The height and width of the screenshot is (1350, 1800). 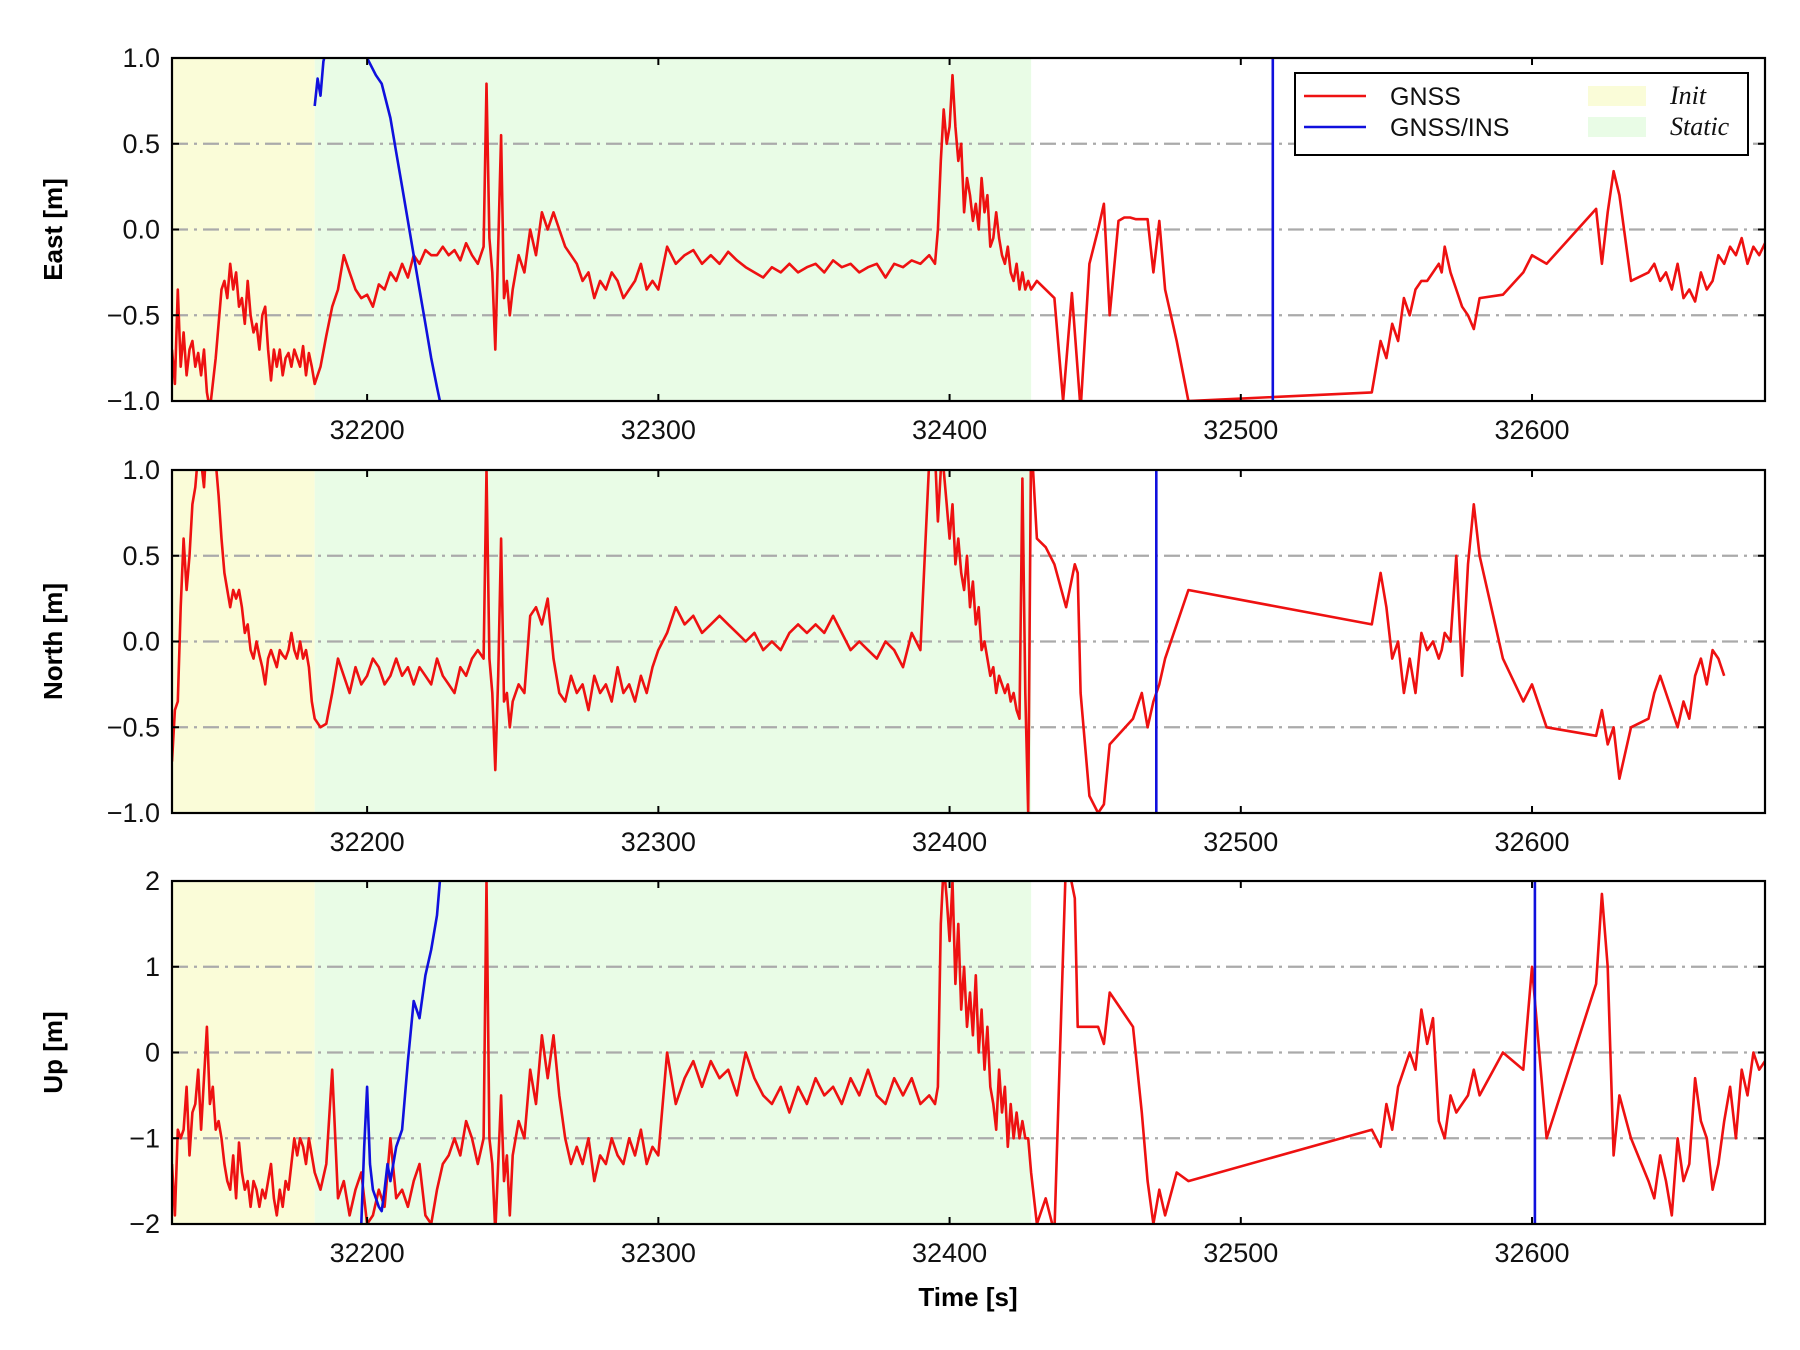 I want to click on legend-label-gnss: GNSS, so click(x=1425, y=97).